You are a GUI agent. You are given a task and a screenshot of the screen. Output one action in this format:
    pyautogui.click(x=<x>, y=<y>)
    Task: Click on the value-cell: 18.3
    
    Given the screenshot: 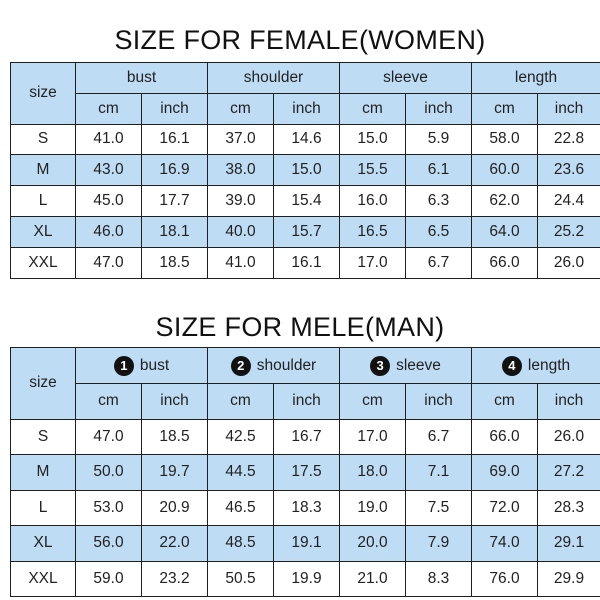 What is the action you would take?
    pyautogui.click(x=306, y=507)
    